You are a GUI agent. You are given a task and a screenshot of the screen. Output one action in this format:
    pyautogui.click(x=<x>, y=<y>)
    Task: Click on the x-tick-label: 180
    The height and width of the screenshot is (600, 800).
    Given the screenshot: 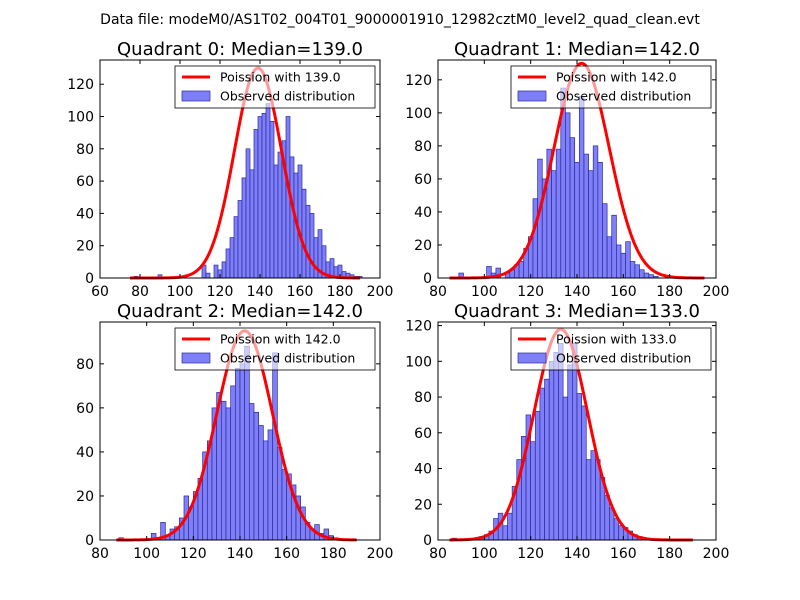 What is the action you would take?
    pyautogui.click(x=669, y=292)
    